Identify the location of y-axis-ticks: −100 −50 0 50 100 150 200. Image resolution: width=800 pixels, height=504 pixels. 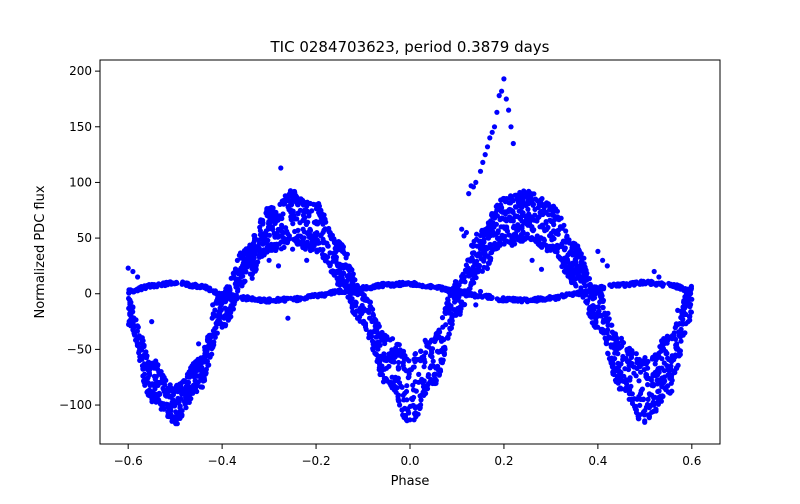
(79, 238).